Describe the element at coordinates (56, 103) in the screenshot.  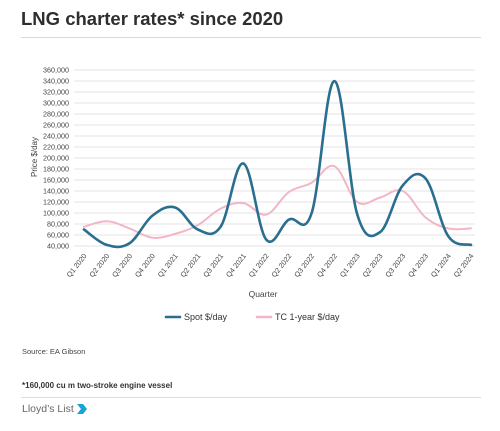
I see `y-tick-label: 300,000` at that location.